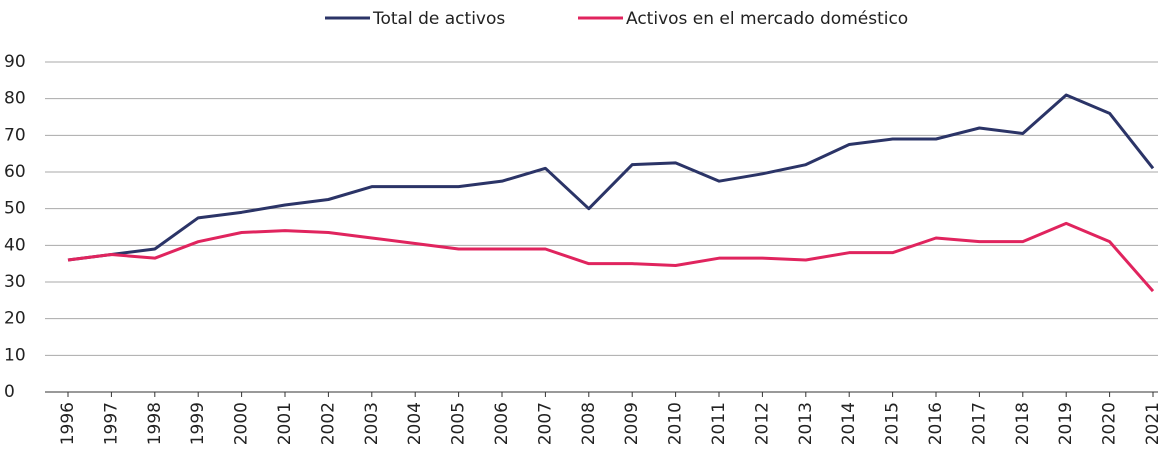 The image size is (1167, 450). Describe the element at coordinates (806, 423) in the screenshot. I see `x-tick-label: 2013` at that location.